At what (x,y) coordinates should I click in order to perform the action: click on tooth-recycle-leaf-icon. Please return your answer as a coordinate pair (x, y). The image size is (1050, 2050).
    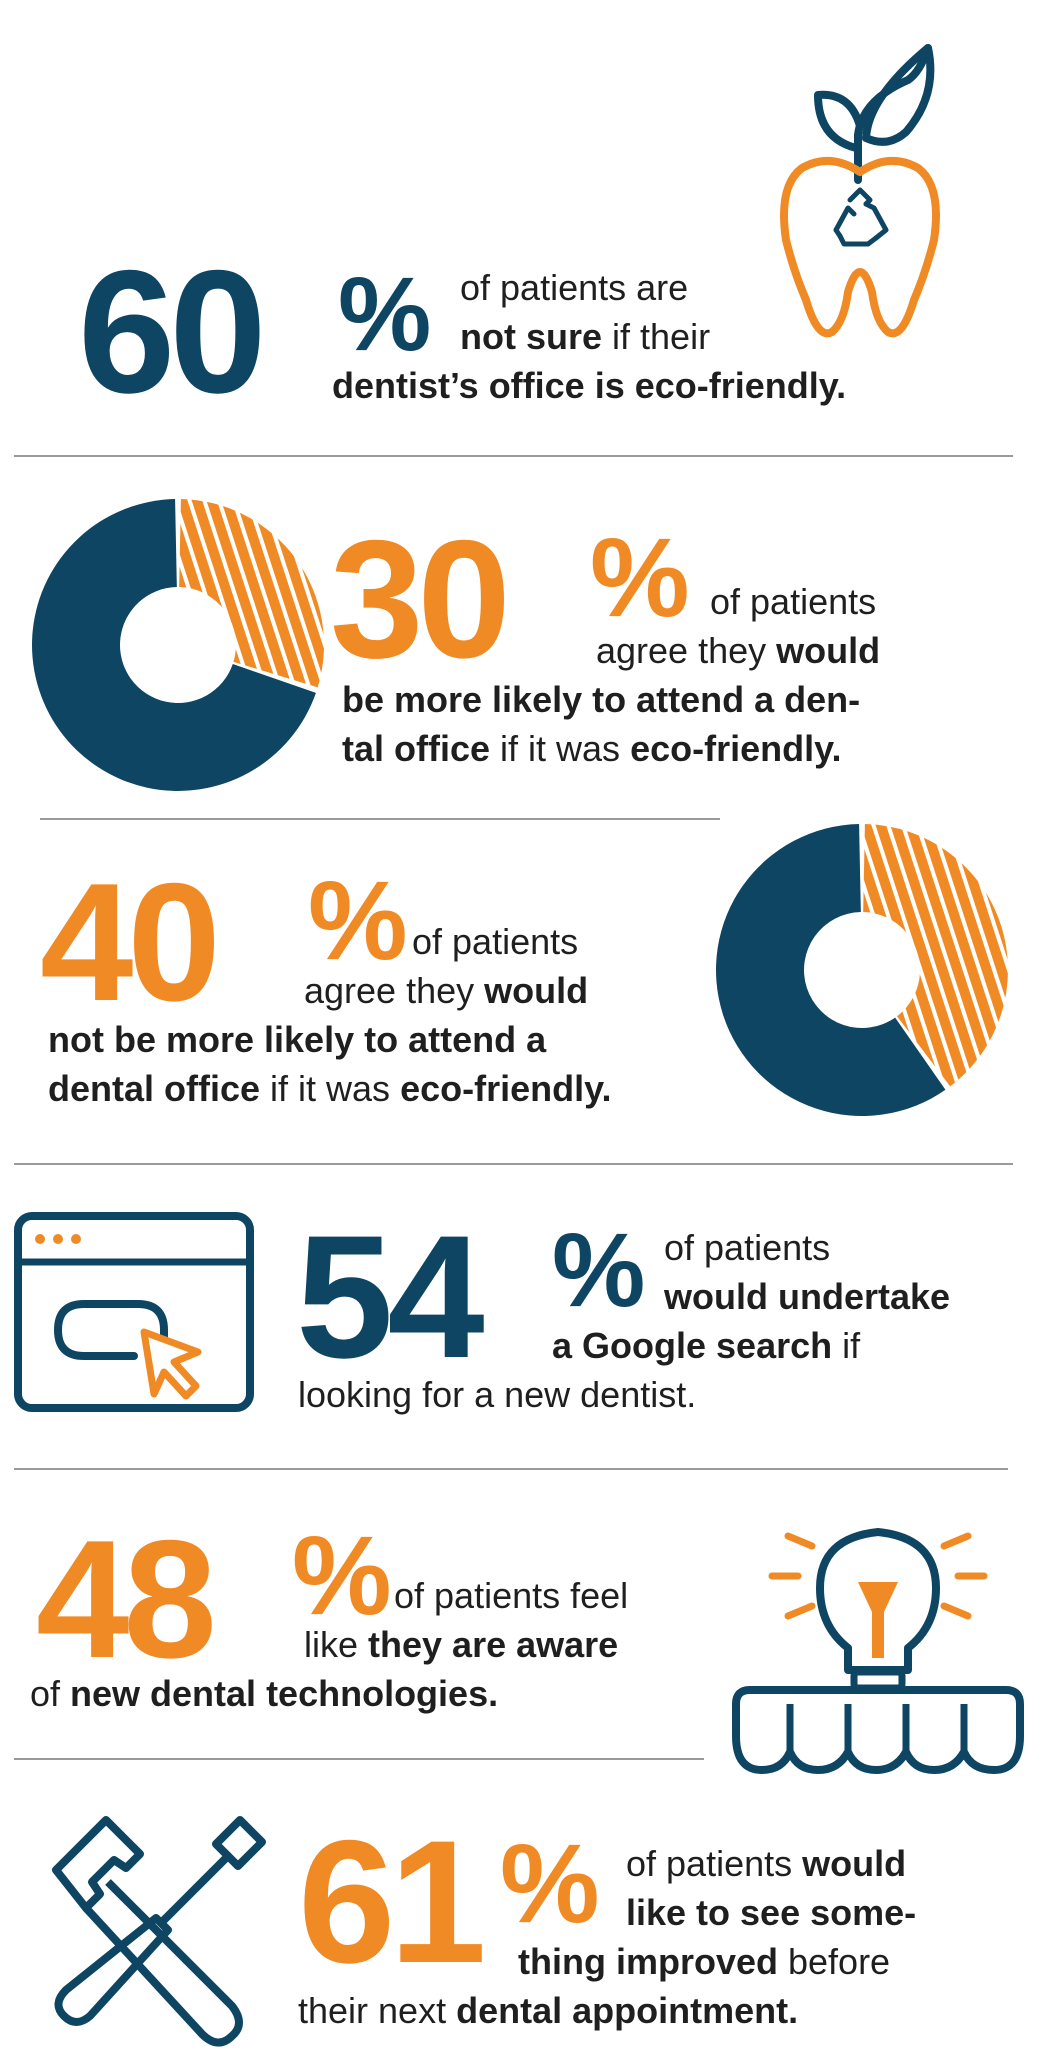
    Looking at the image, I should click on (860, 191).